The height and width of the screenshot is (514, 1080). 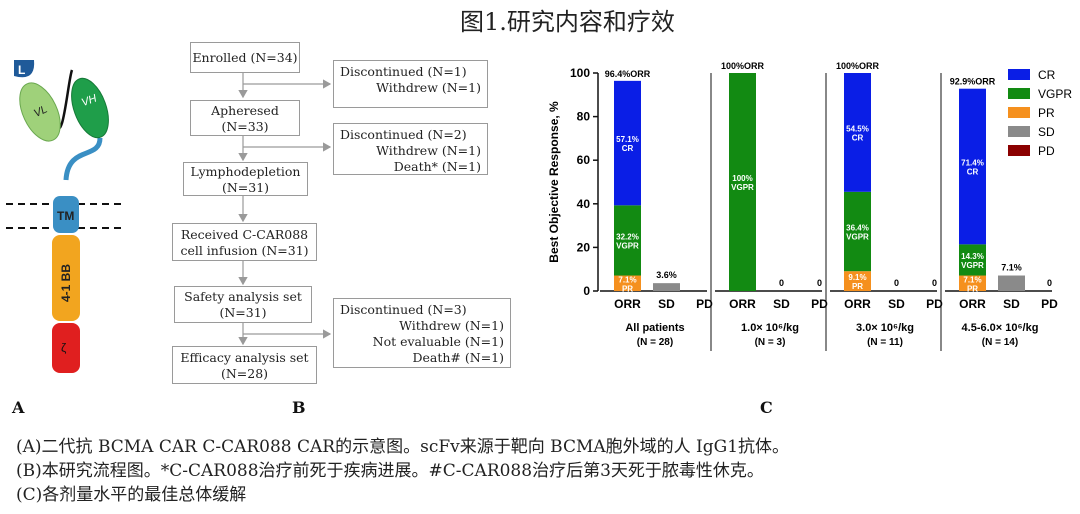 I want to click on y-tick-label: 40, so click(x=584, y=204).